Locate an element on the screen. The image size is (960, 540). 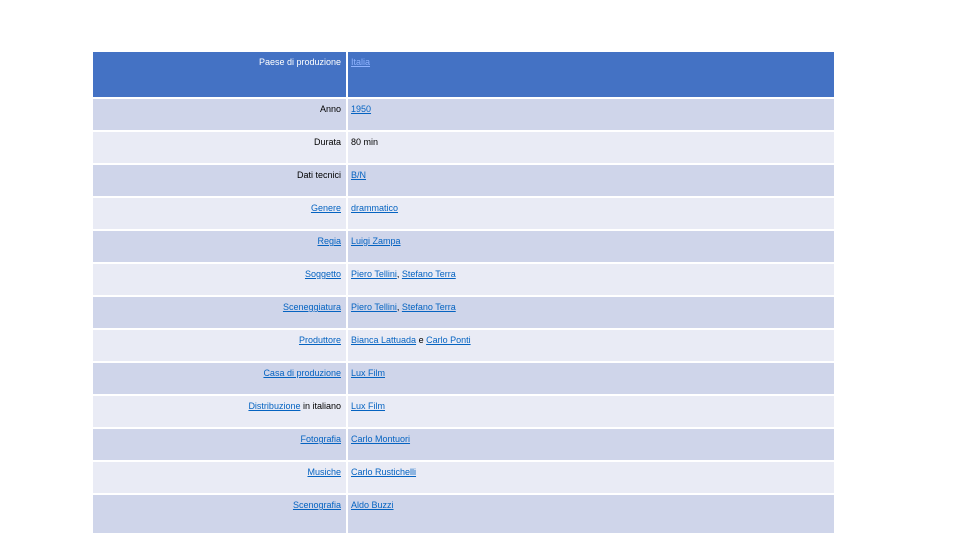
row-value-dati-tecnici: B/N is located at coordinates (590, 181).